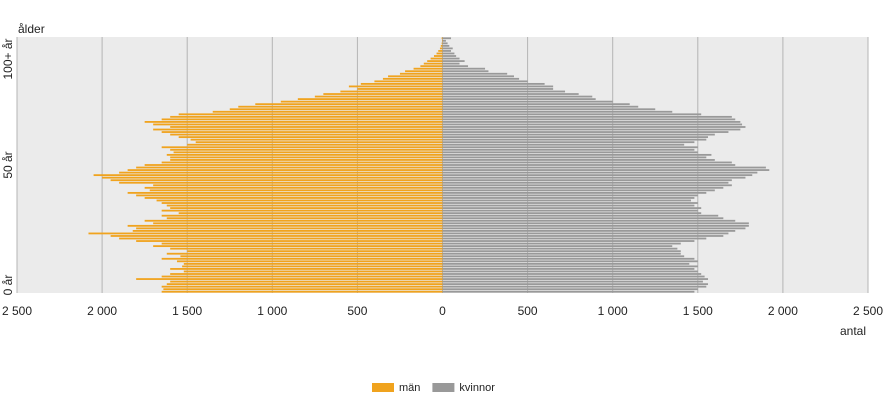 Image resolution: width=888 pixels, height=405 pixels. Describe the element at coordinates (783, 311) in the screenshot. I see `x-tick-label: 2 000` at that location.